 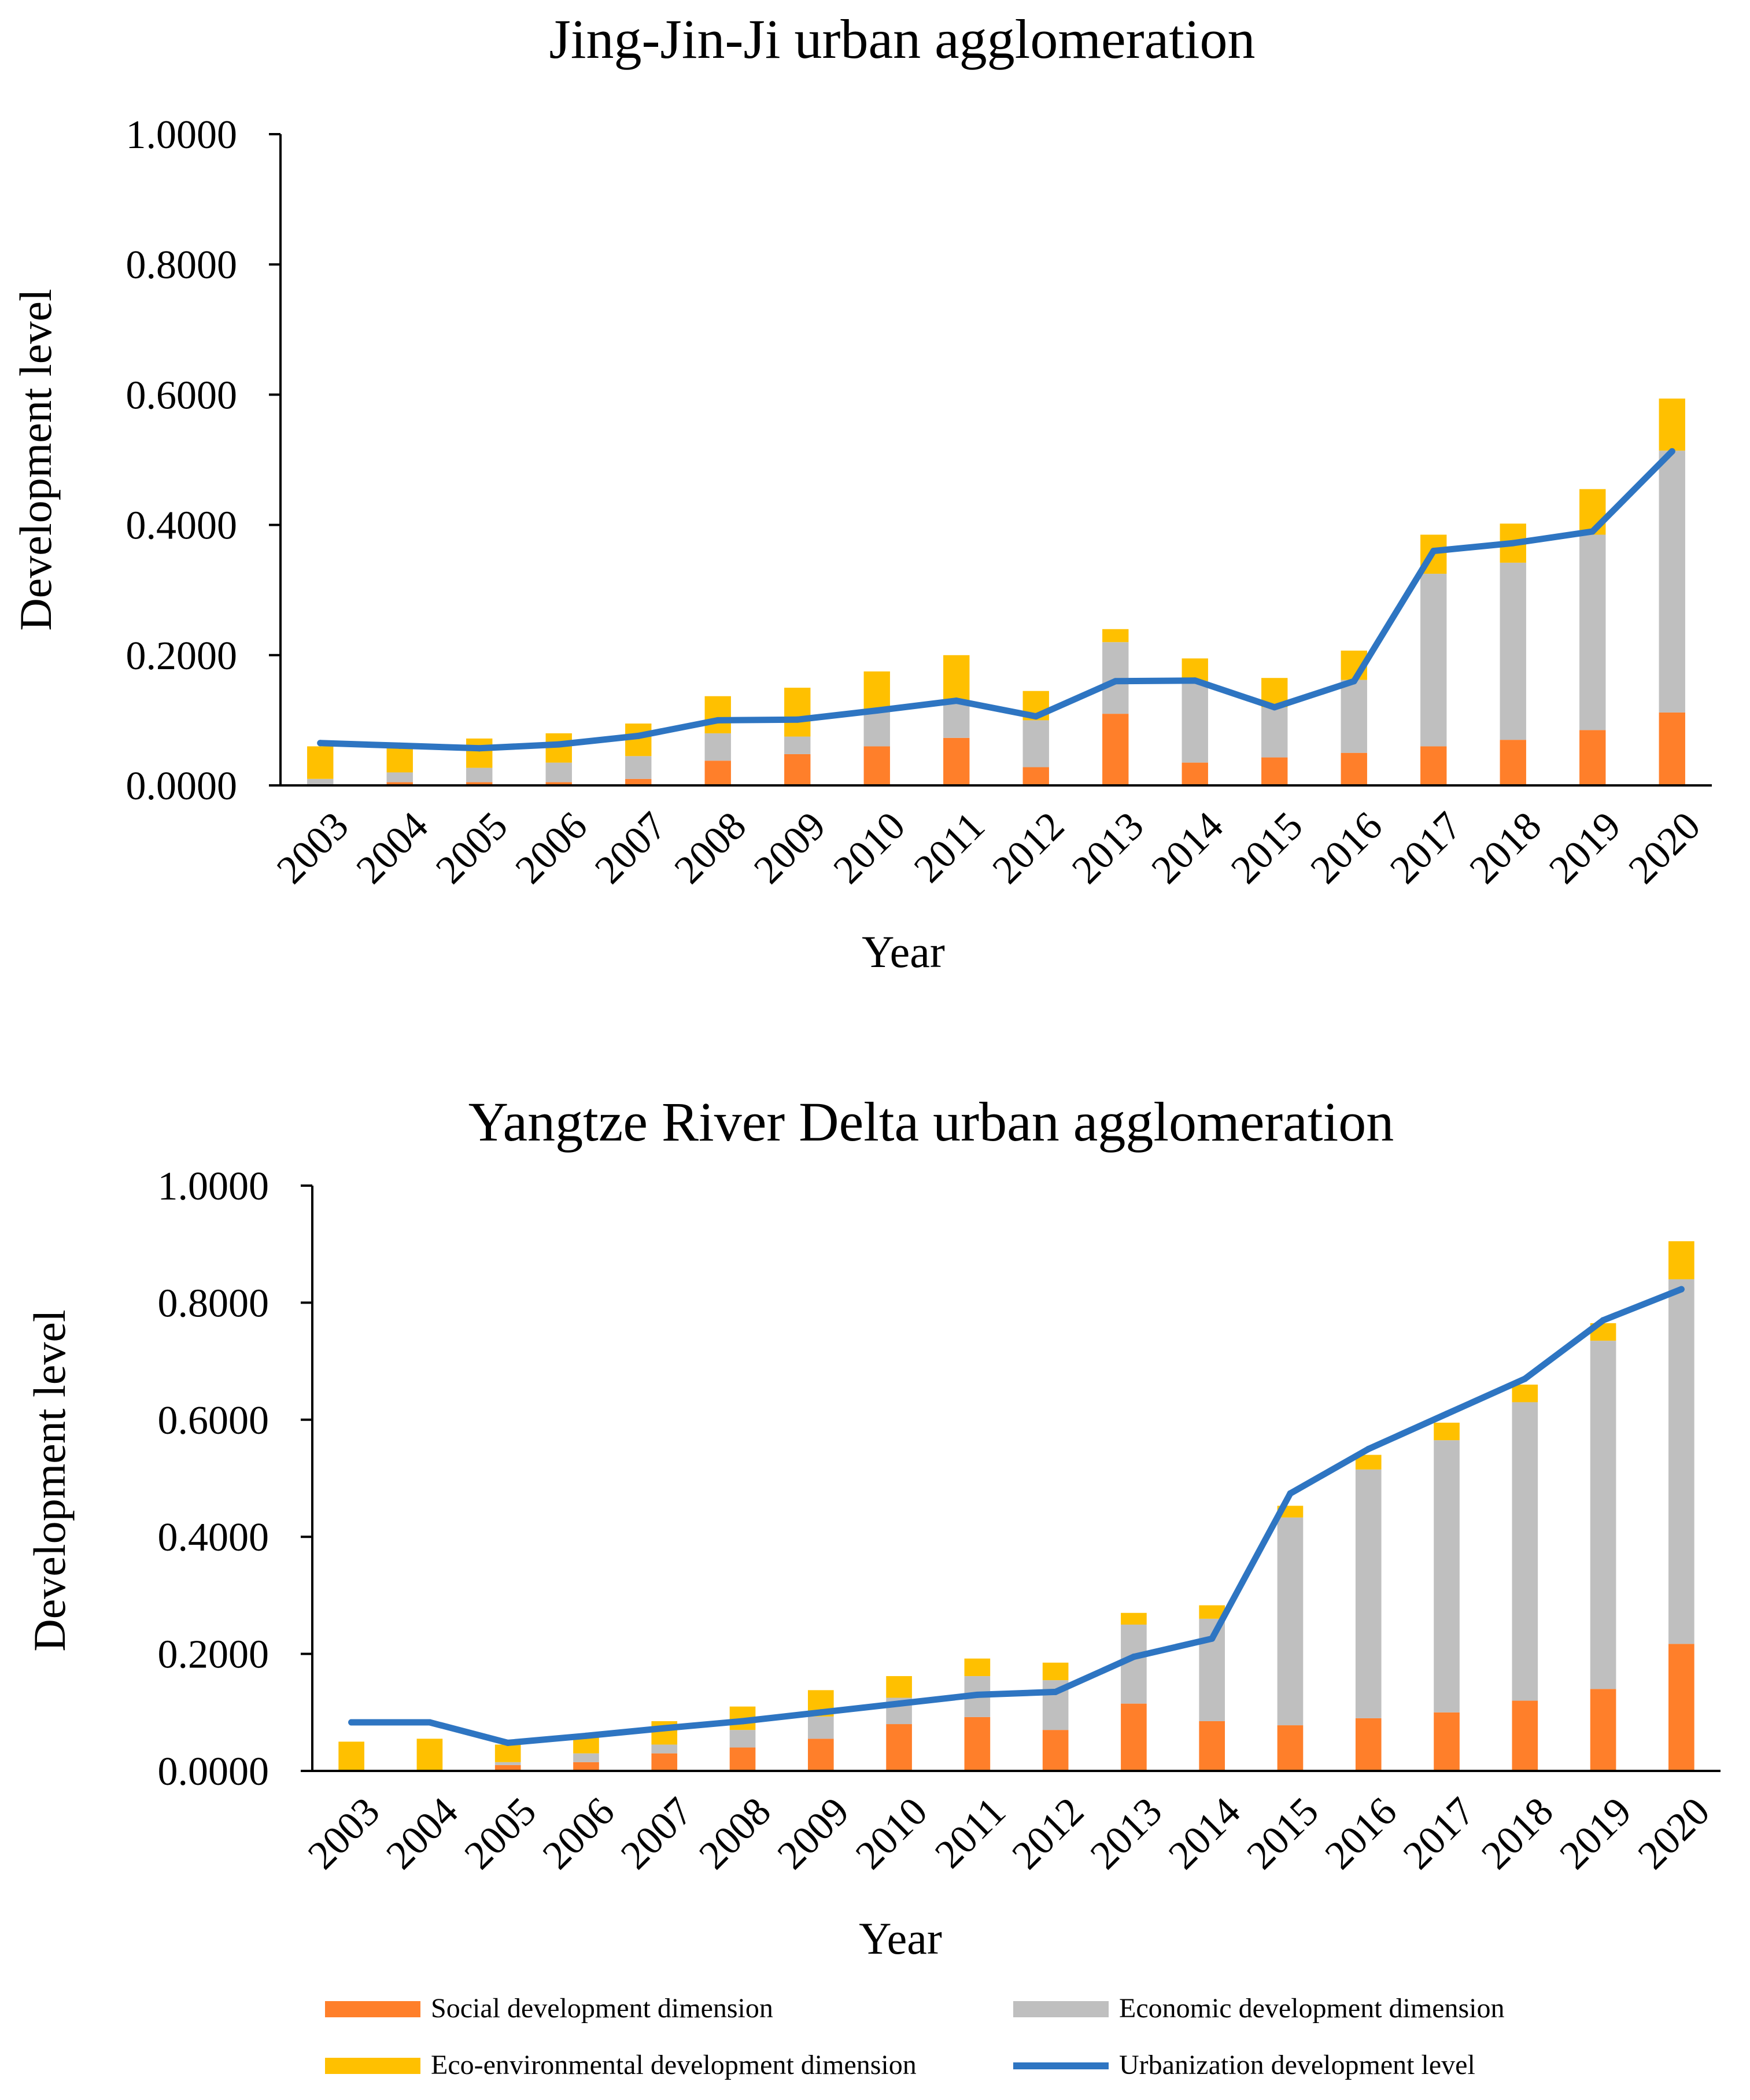 I want to click on line-point-2012, so click(x=1035, y=716).